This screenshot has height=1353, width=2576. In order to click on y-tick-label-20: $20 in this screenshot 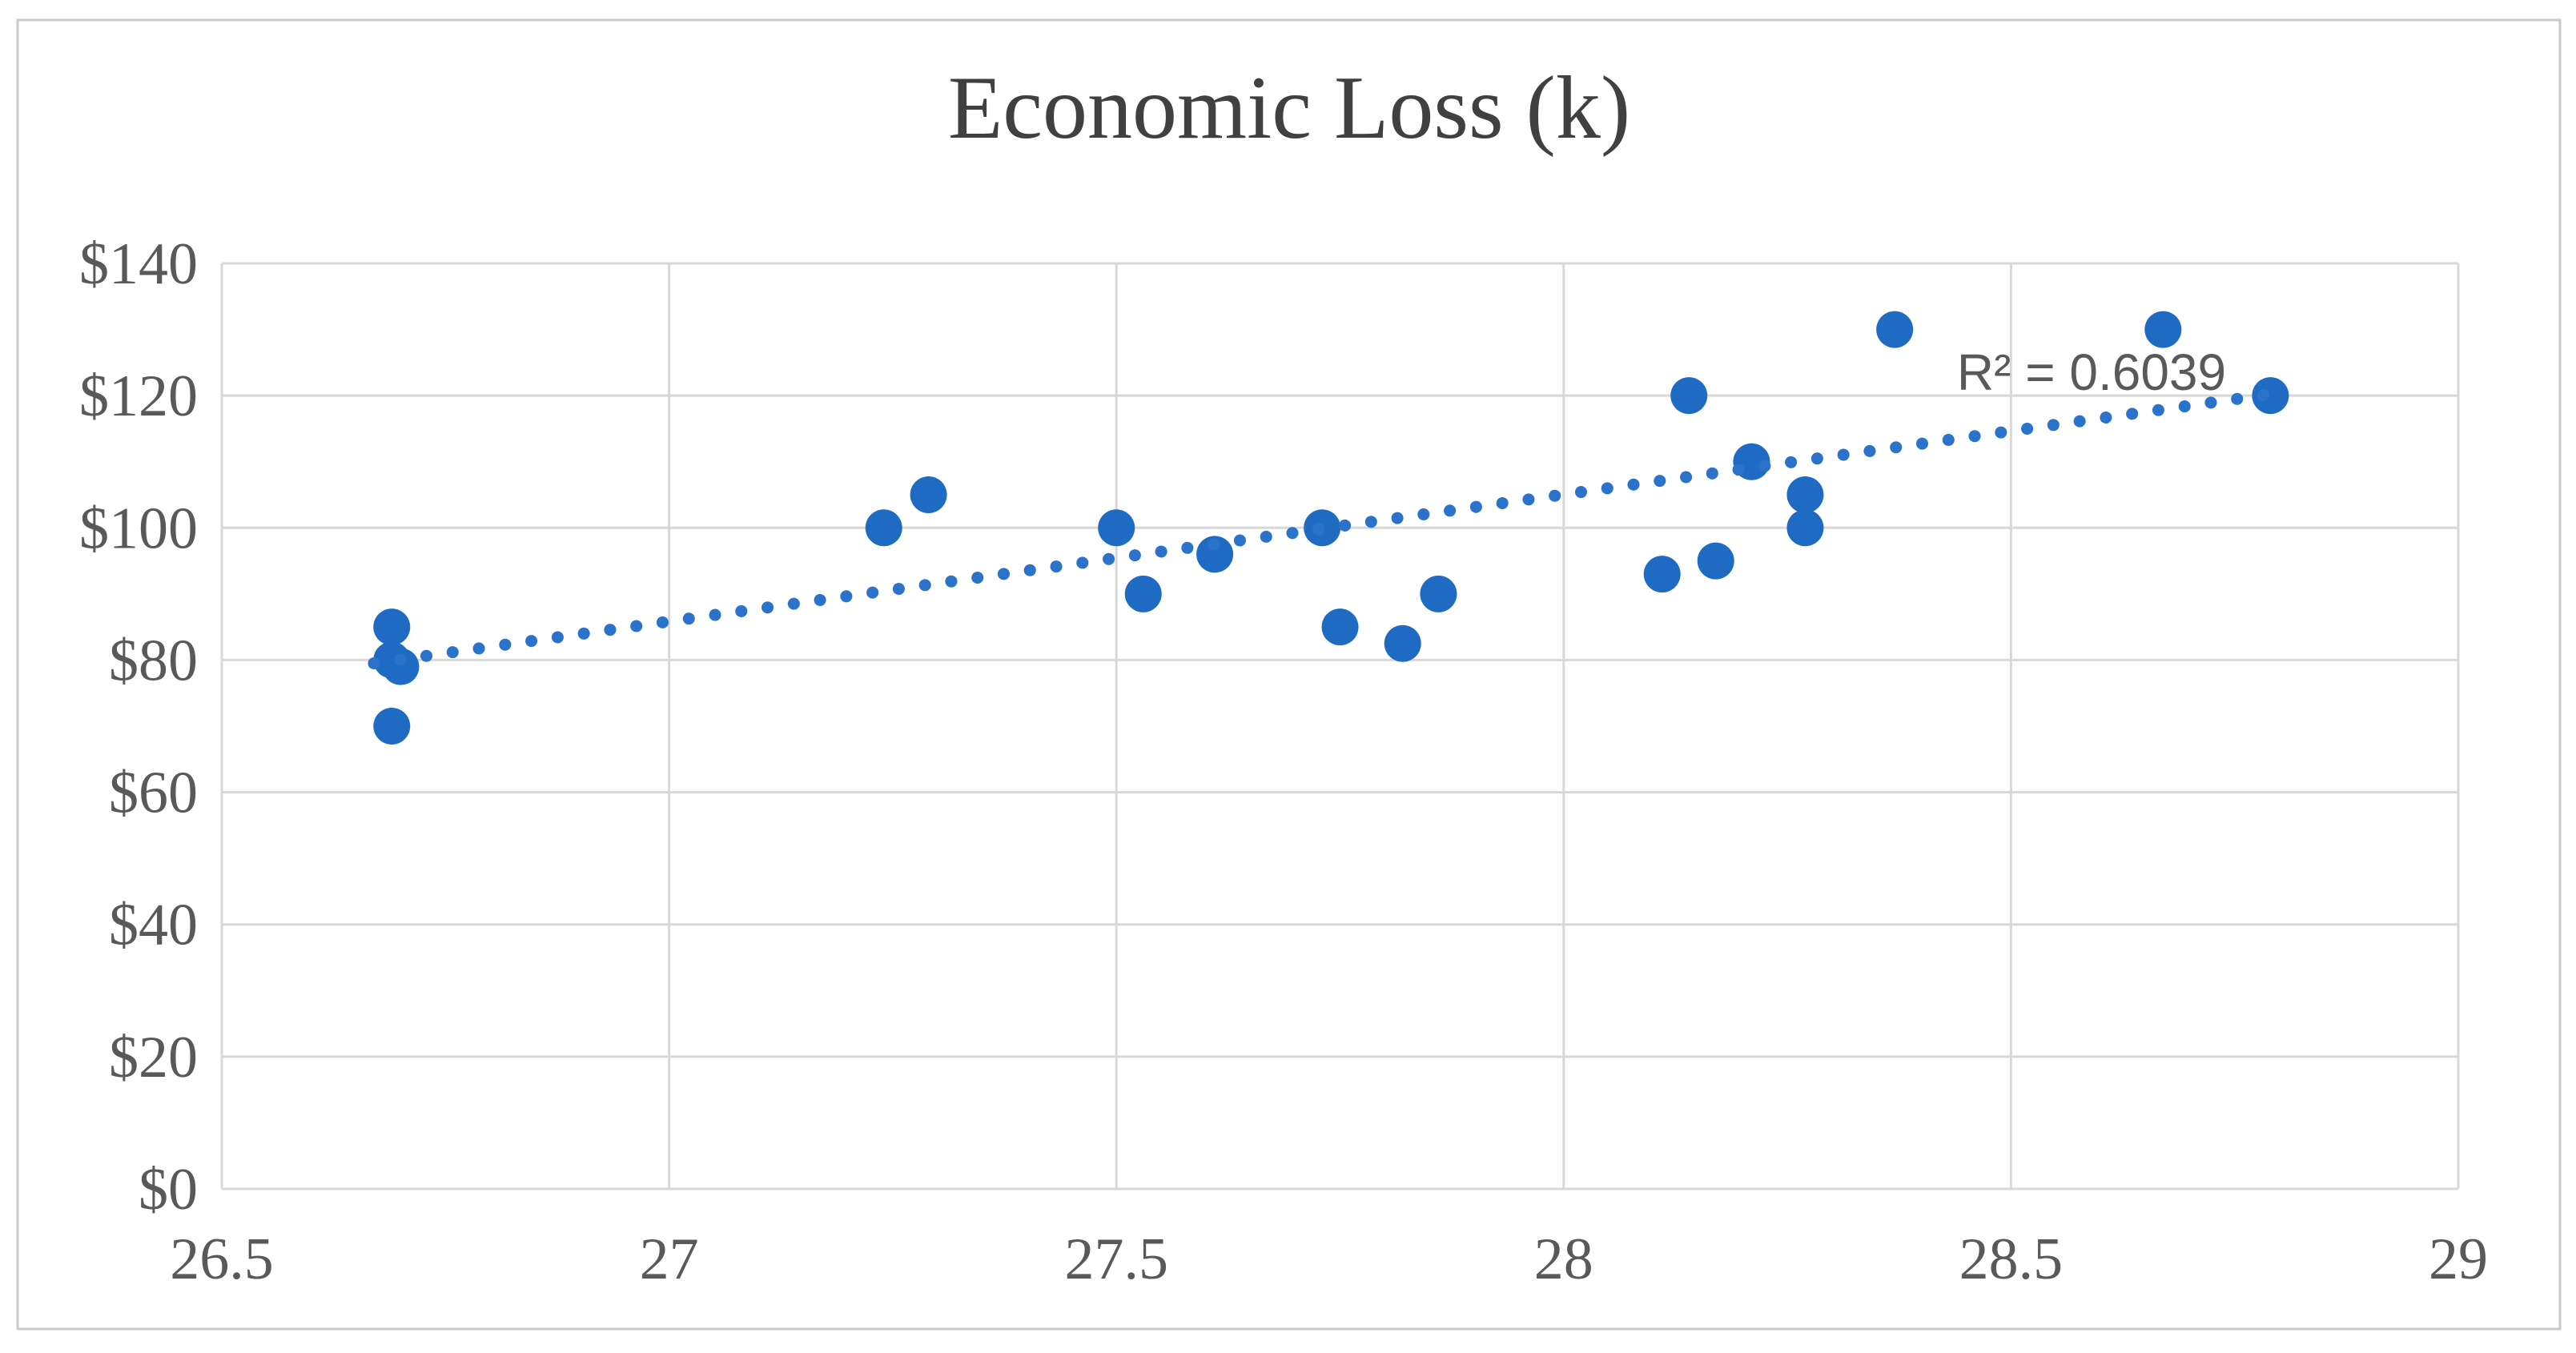, I will do `click(153, 1057)`.